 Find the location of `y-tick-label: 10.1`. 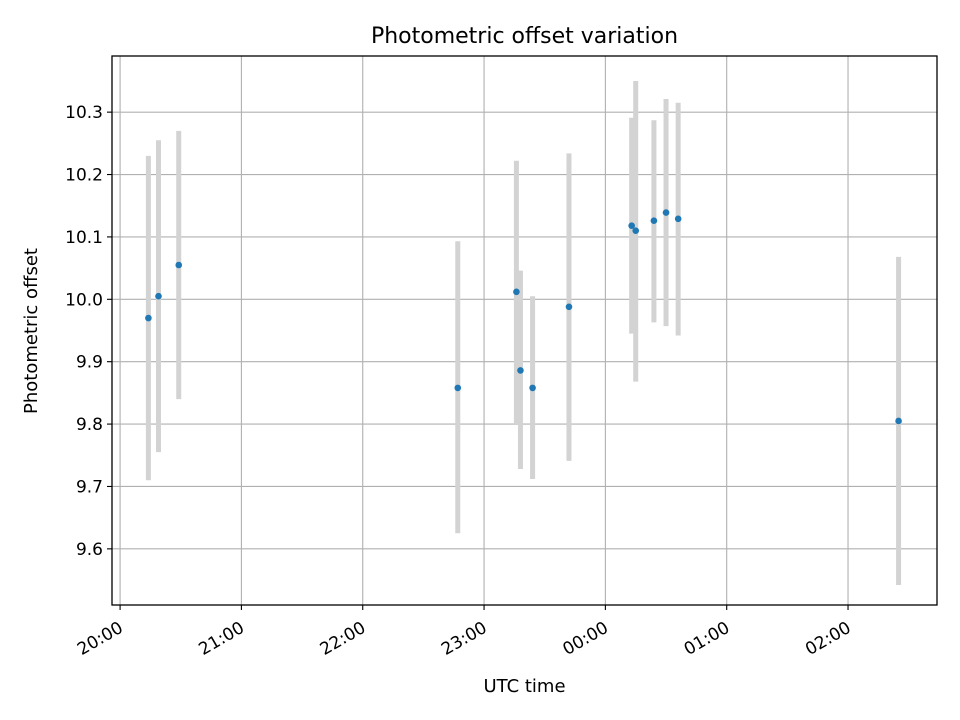

y-tick-label: 10.1 is located at coordinates (84, 238).